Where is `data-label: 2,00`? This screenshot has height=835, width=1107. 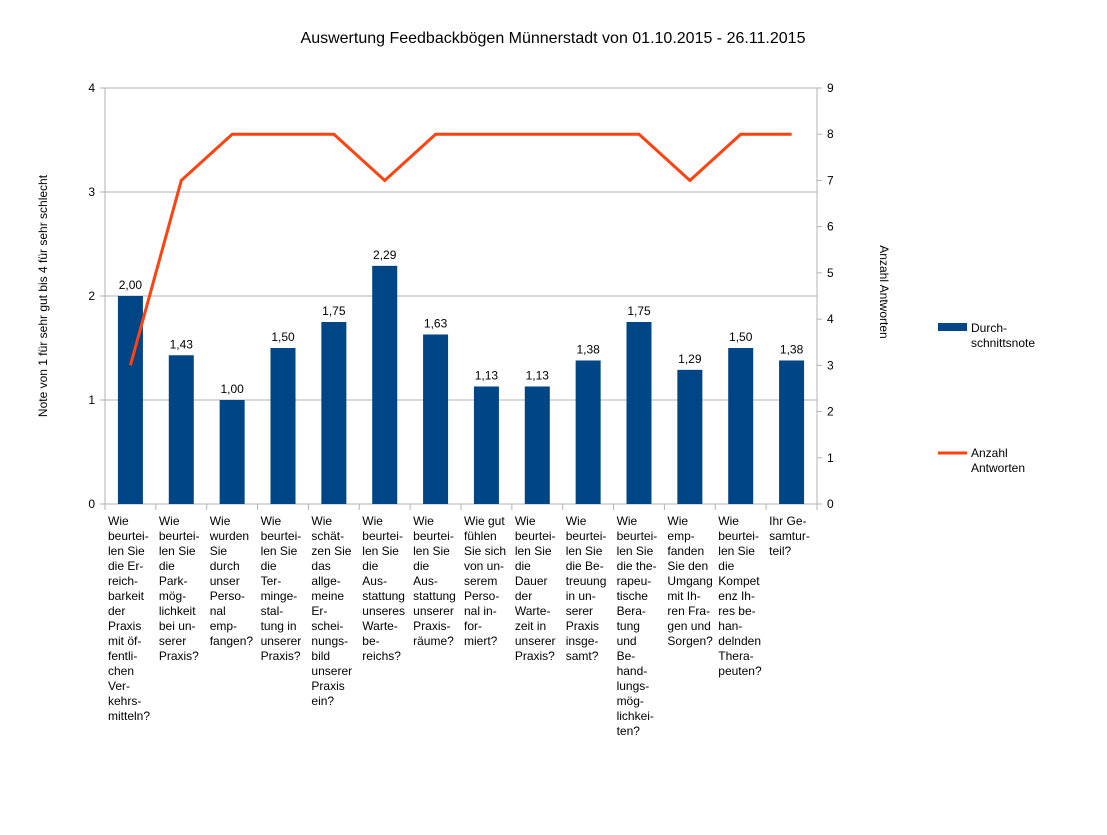 data-label: 2,00 is located at coordinates (131, 285).